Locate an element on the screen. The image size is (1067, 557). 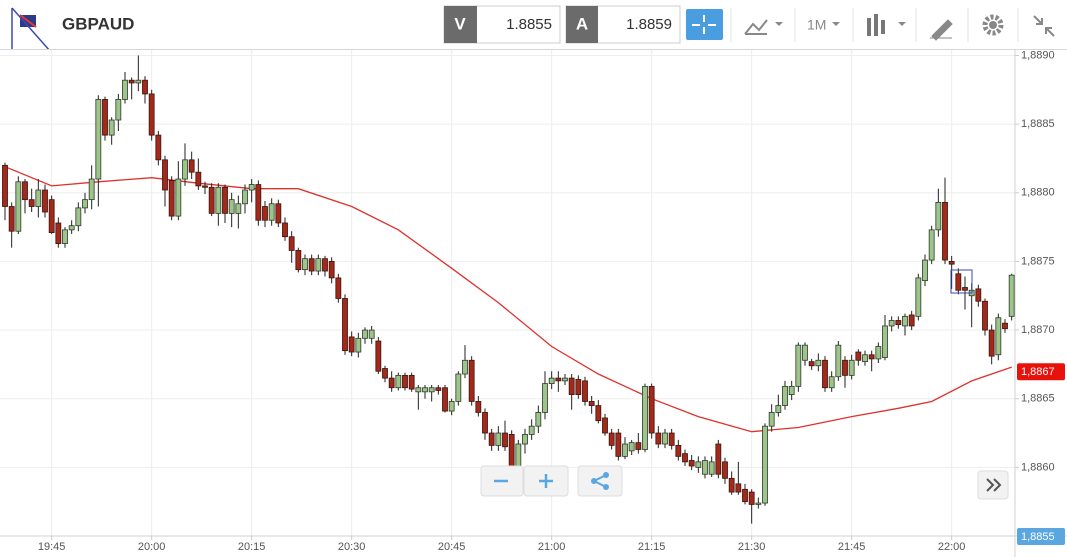
toolbar-graphics: GBPAUD V 1.8855 A 1.8859 1M is located at coordinates (533, 27).